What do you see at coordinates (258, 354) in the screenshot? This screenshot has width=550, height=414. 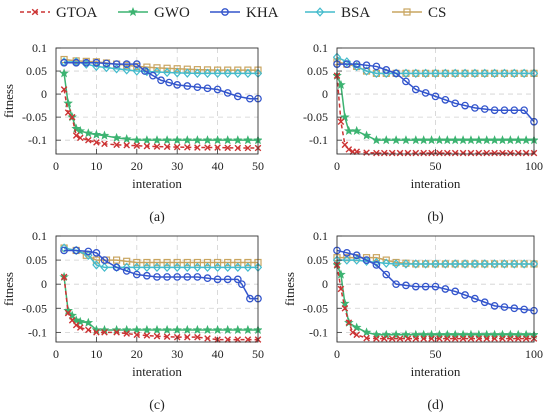 I see `panel-c-xtick-label: 50` at bounding box center [258, 354].